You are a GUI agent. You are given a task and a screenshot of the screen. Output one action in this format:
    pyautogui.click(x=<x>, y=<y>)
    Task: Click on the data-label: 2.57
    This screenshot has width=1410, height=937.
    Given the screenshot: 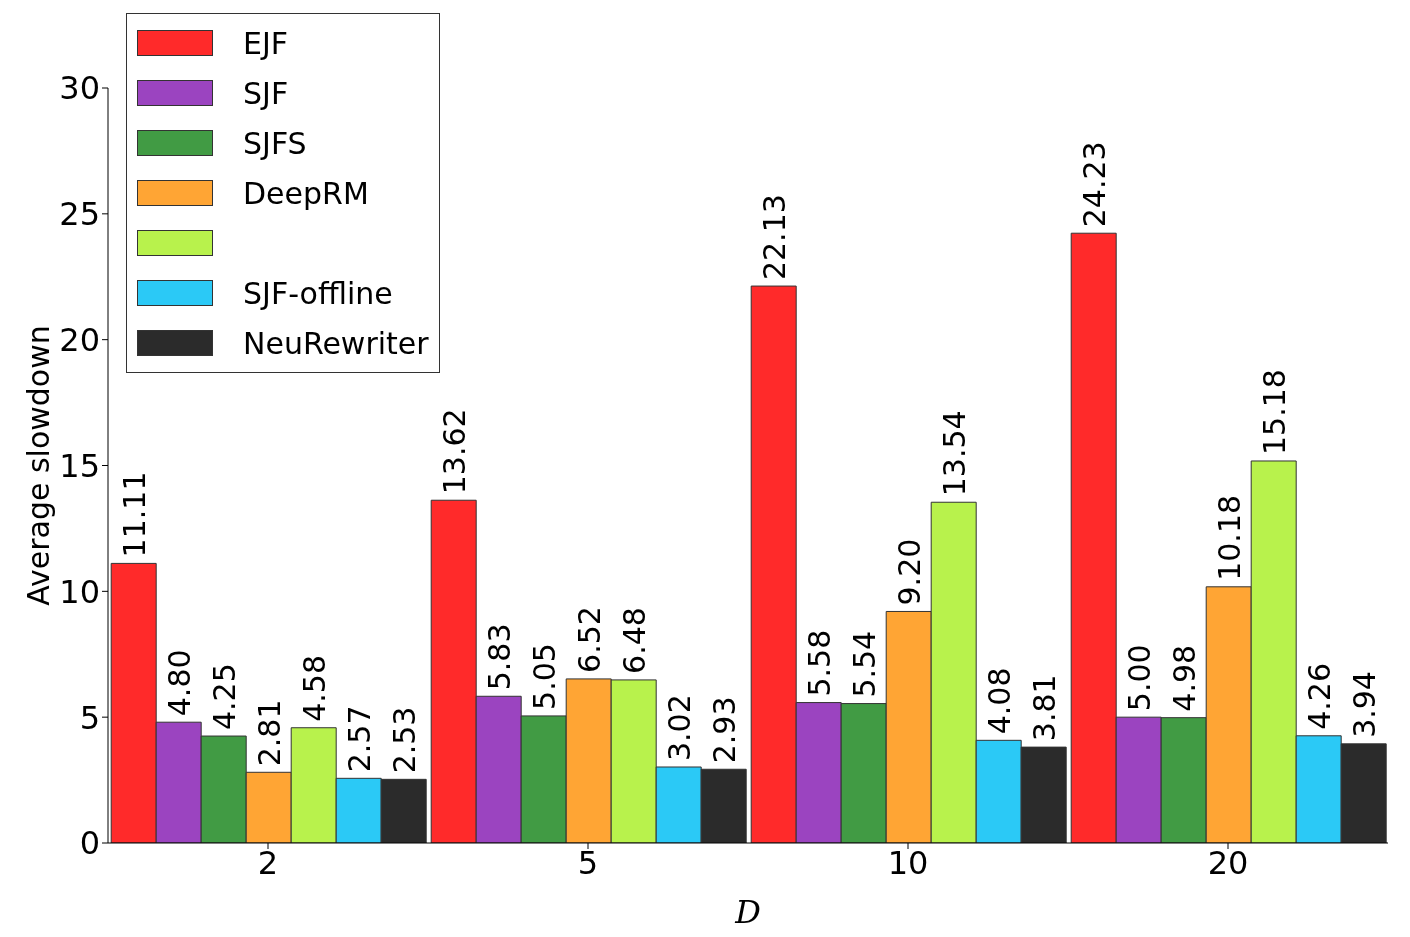 What is the action you would take?
    pyautogui.click(x=359, y=739)
    